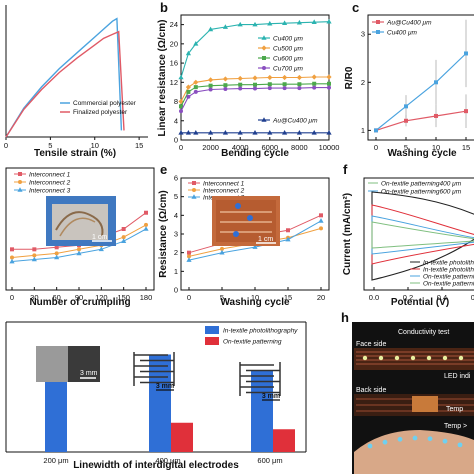 This screenshot has width=474, height=474. Describe the element at coordinates (421, 184) in the screenshot. I see `f-legend-top-0: On-textile patterning400 μm` at that location.